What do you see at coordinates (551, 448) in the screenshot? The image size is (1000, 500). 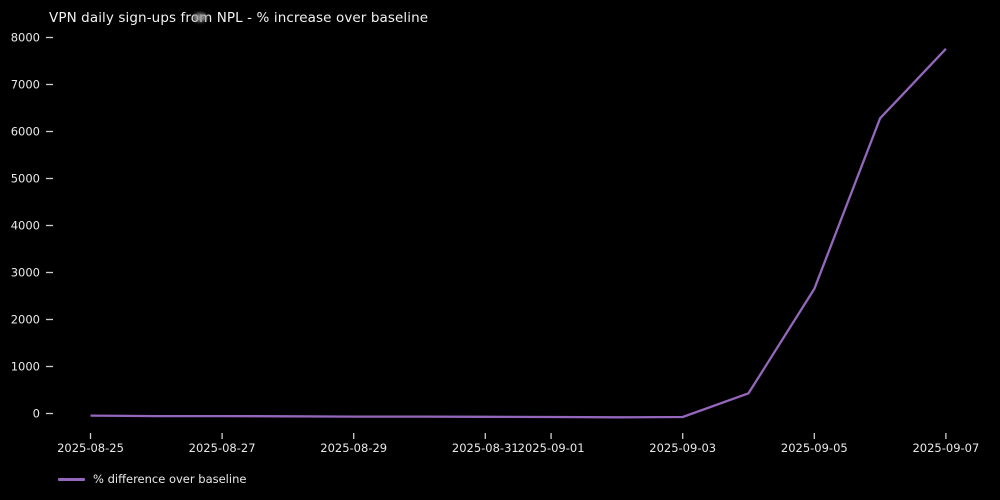 I see `x-tick-label: 2025-09-01` at bounding box center [551, 448].